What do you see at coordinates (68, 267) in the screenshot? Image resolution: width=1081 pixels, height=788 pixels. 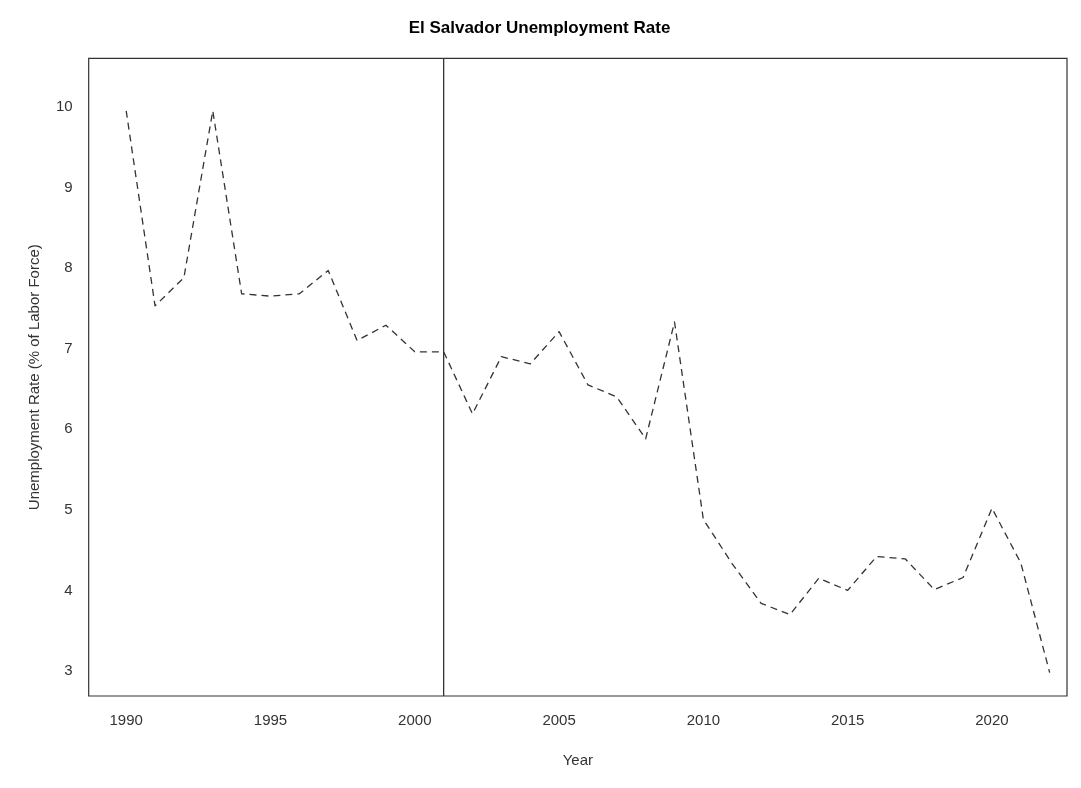 I see `y-tick-label: 8` at bounding box center [68, 267].